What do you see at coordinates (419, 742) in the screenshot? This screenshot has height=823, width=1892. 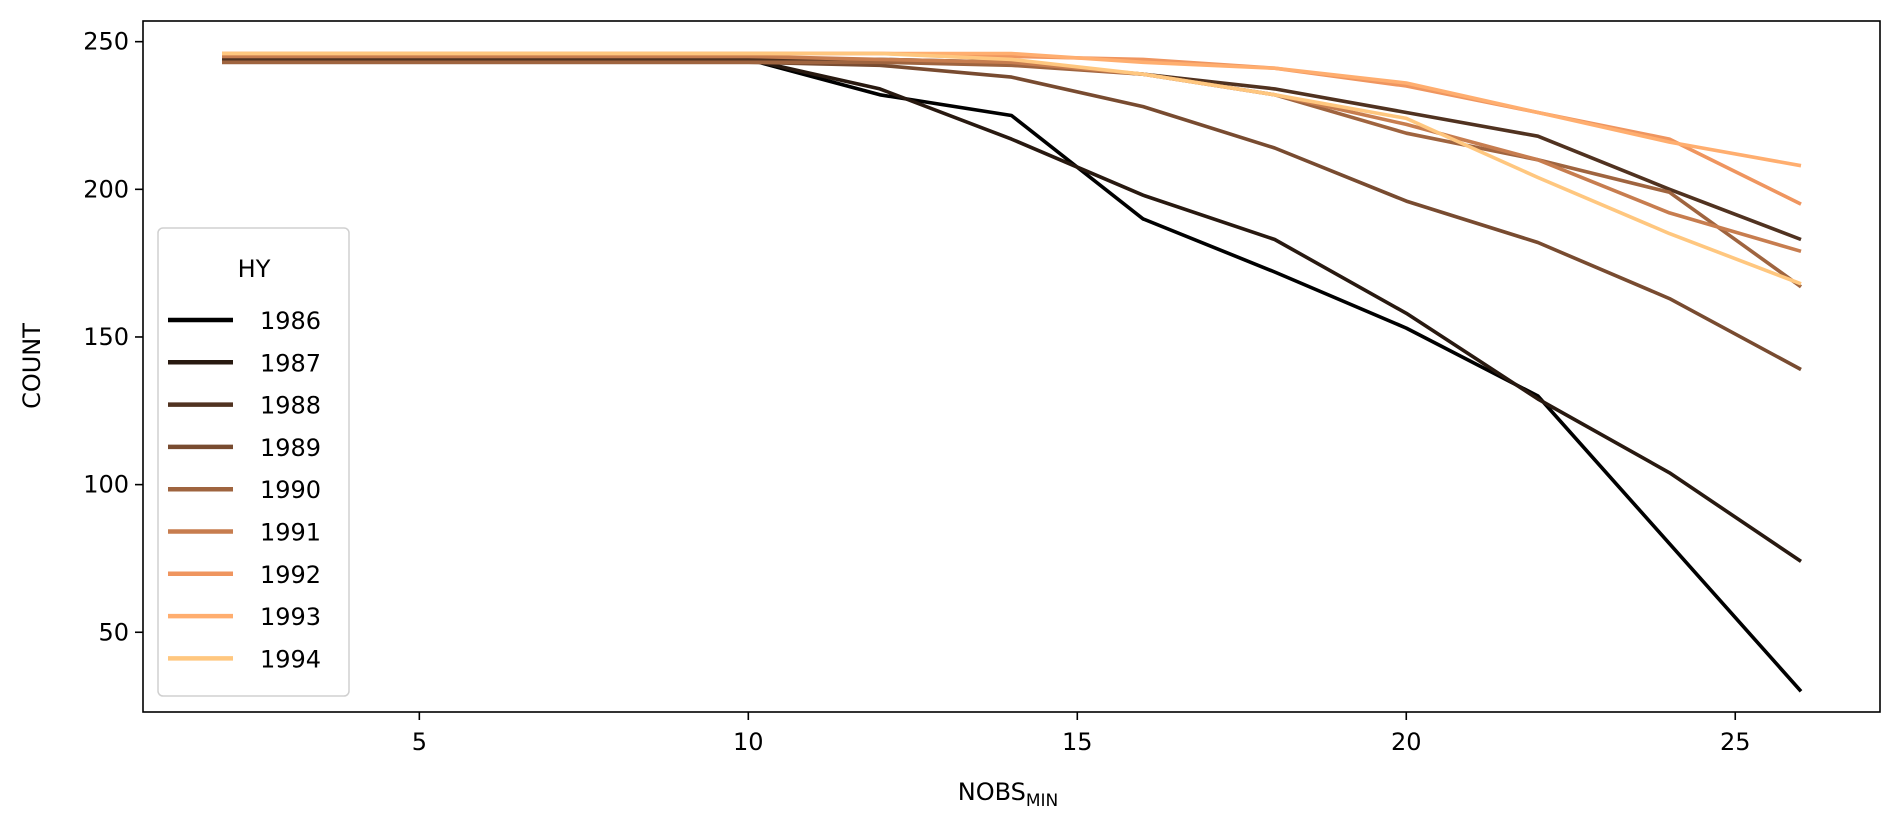 I see `x-tick-label: 5` at bounding box center [419, 742].